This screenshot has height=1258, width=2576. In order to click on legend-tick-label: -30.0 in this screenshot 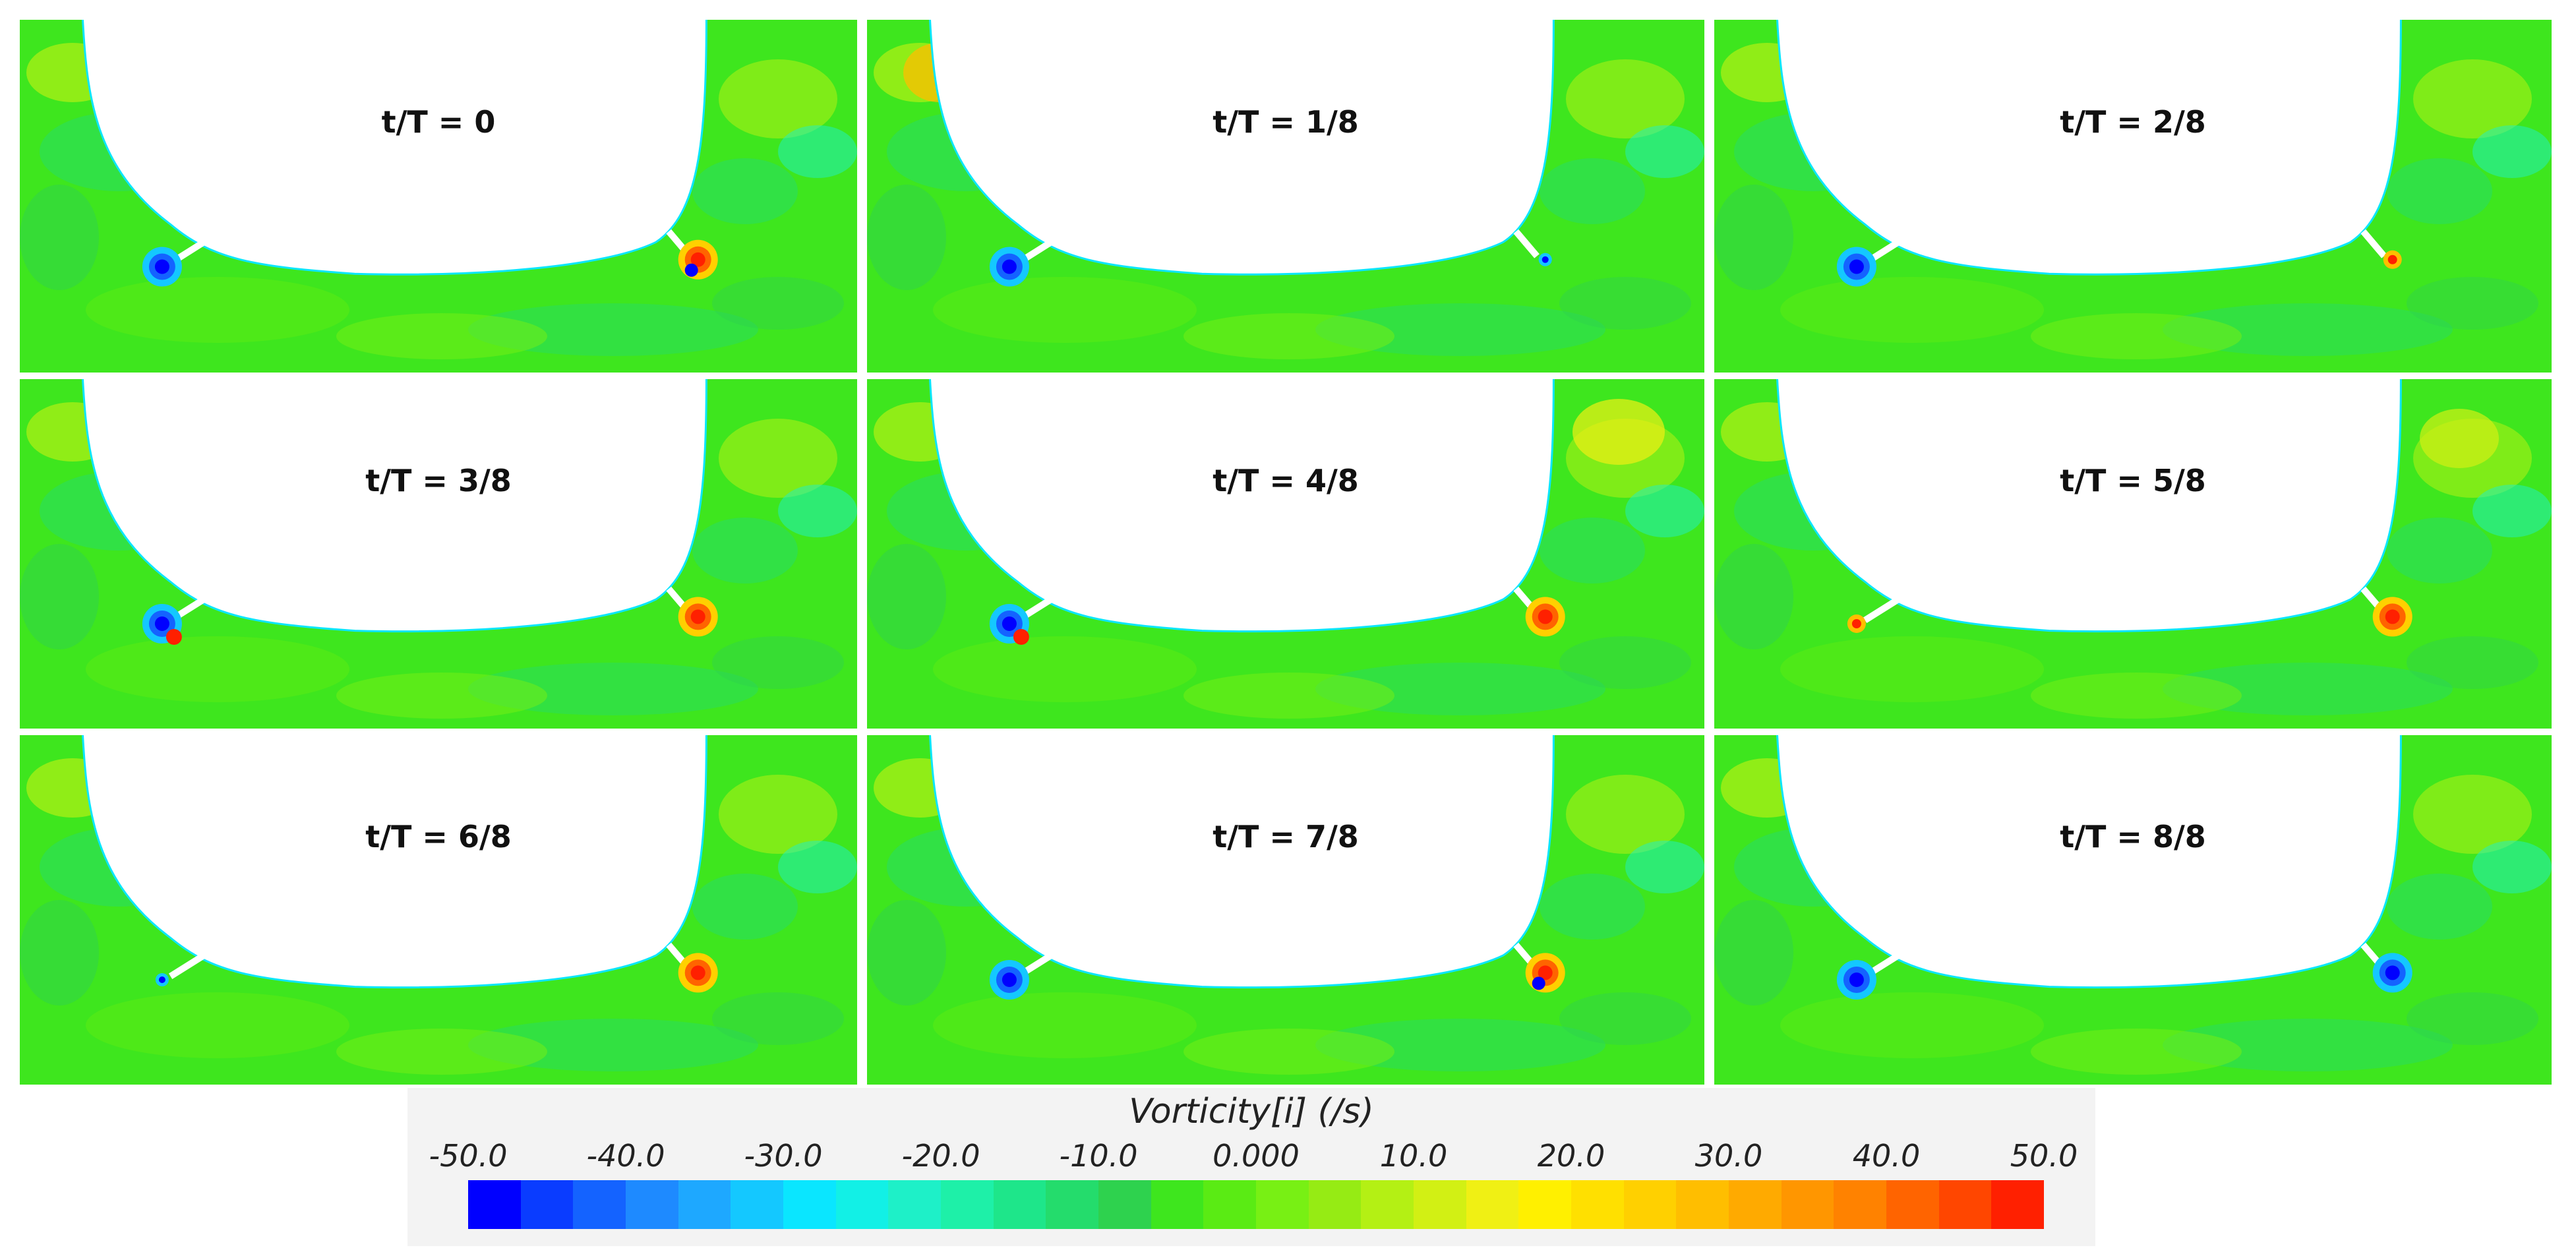, I will do `click(783, 1156)`.